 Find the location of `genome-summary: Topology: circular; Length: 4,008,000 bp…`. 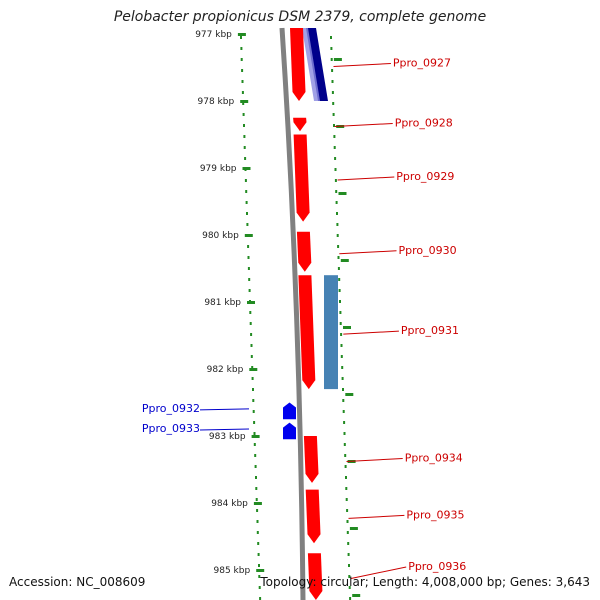

genome-summary: Topology: circular; Length: 4,008,000 bp… is located at coordinates (425, 582).